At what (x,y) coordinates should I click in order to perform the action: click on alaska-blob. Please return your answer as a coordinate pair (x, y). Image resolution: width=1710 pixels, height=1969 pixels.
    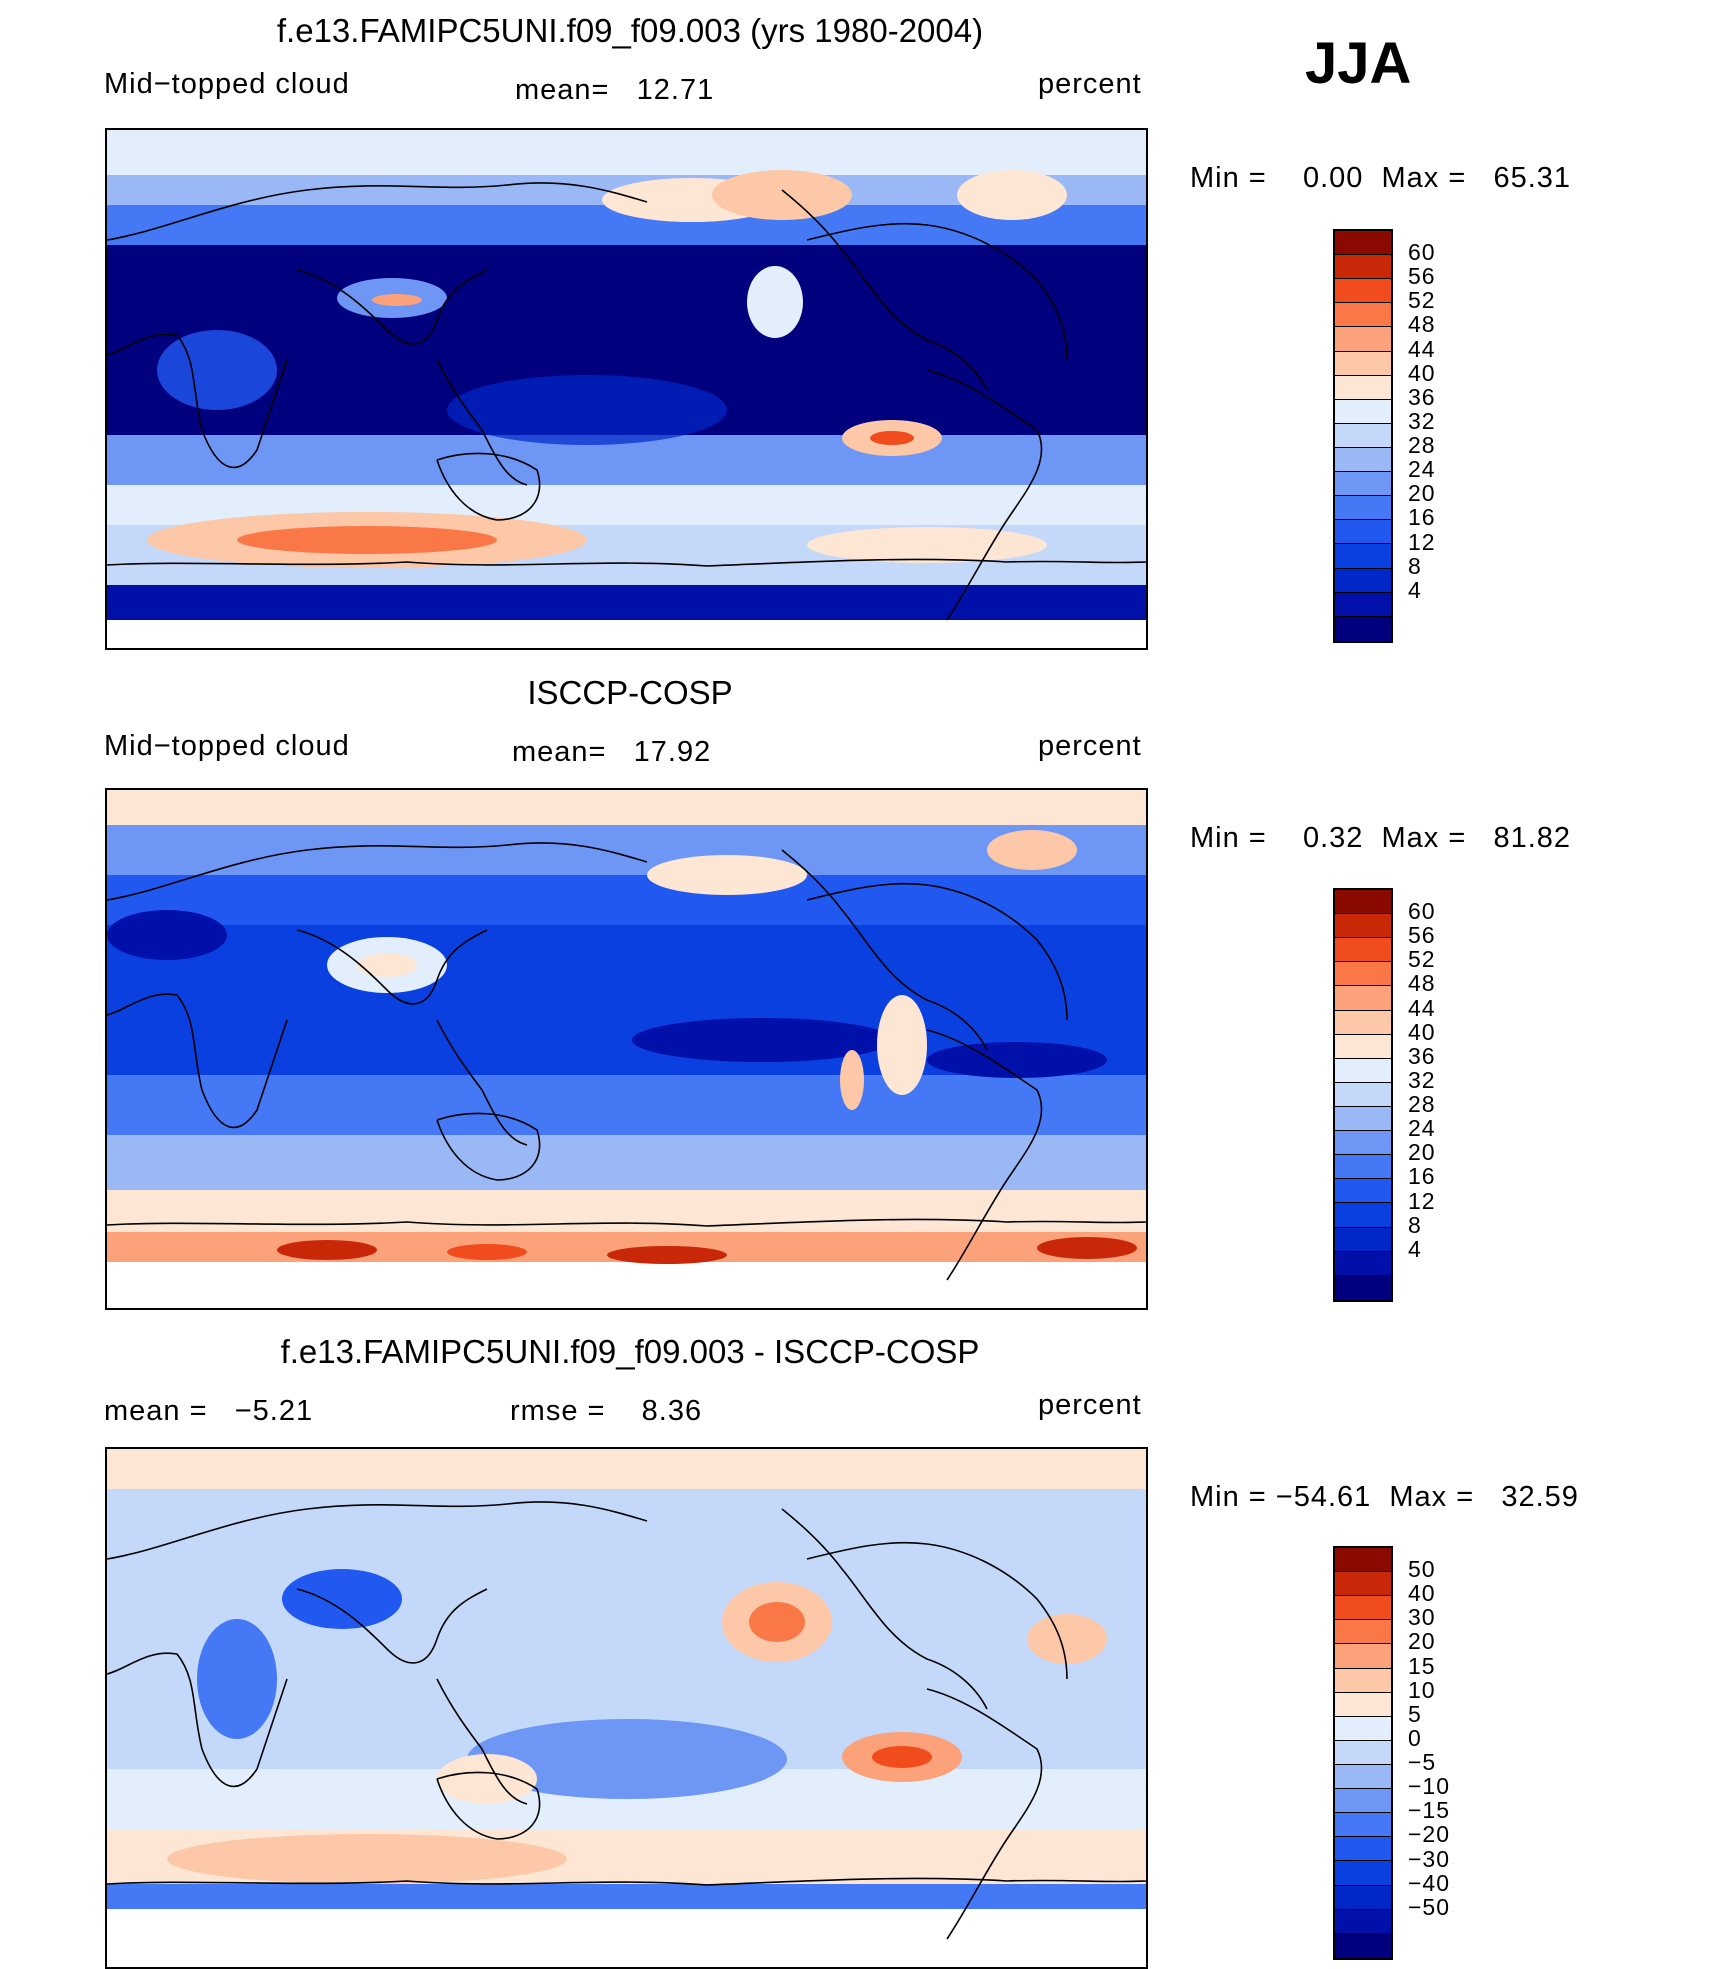
    Looking at the image, I should click on (782, 195).